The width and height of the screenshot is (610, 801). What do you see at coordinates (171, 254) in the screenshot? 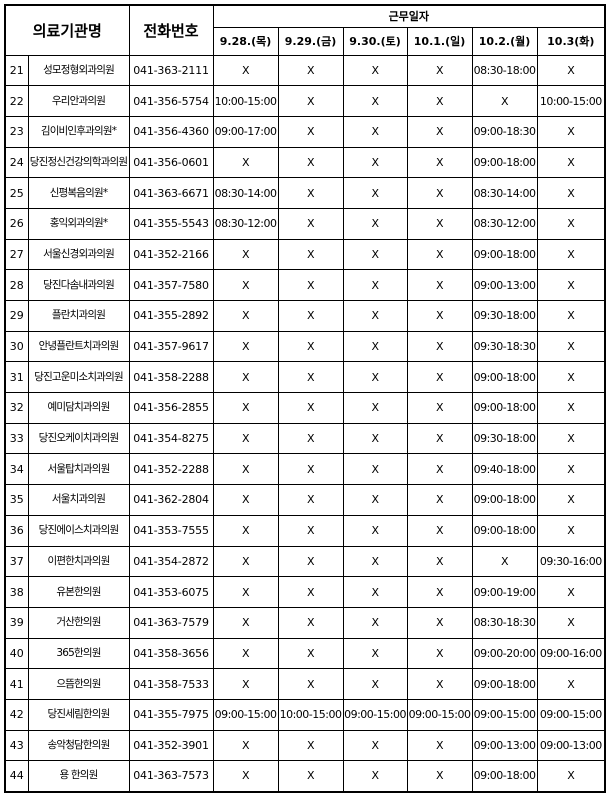
I see `phone: 041-352-2166` at bounding box center [171, 254].